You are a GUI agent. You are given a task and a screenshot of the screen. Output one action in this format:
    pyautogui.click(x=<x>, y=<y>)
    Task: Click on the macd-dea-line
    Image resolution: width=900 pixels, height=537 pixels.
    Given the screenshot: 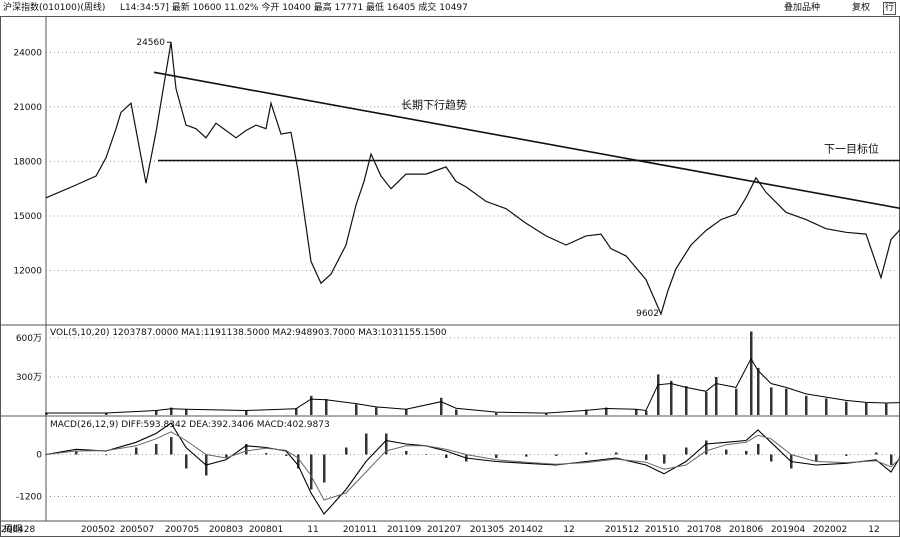 What is the action you would take?
    pyautogui.click(x=472, y=466)
    